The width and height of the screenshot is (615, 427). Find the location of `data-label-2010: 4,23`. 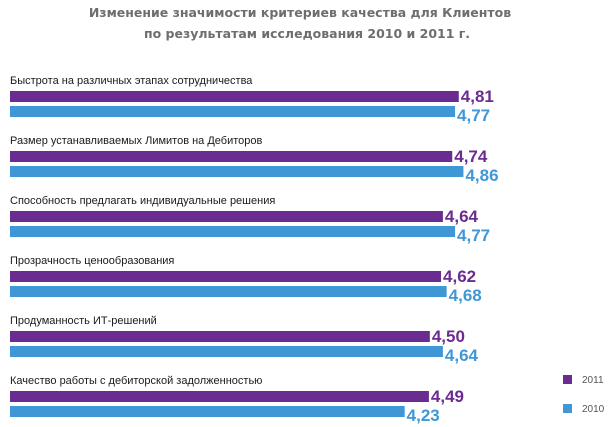

data-label-2010: 4,23 is located at coordinates (423, 415).